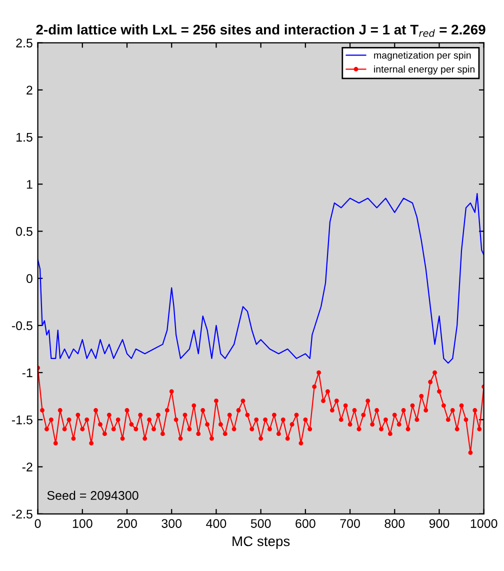 The image size is (504, 571). Describe the element at coordinates (127, 523) in the screenshot. I see `x-tick-label: 200` at that location.